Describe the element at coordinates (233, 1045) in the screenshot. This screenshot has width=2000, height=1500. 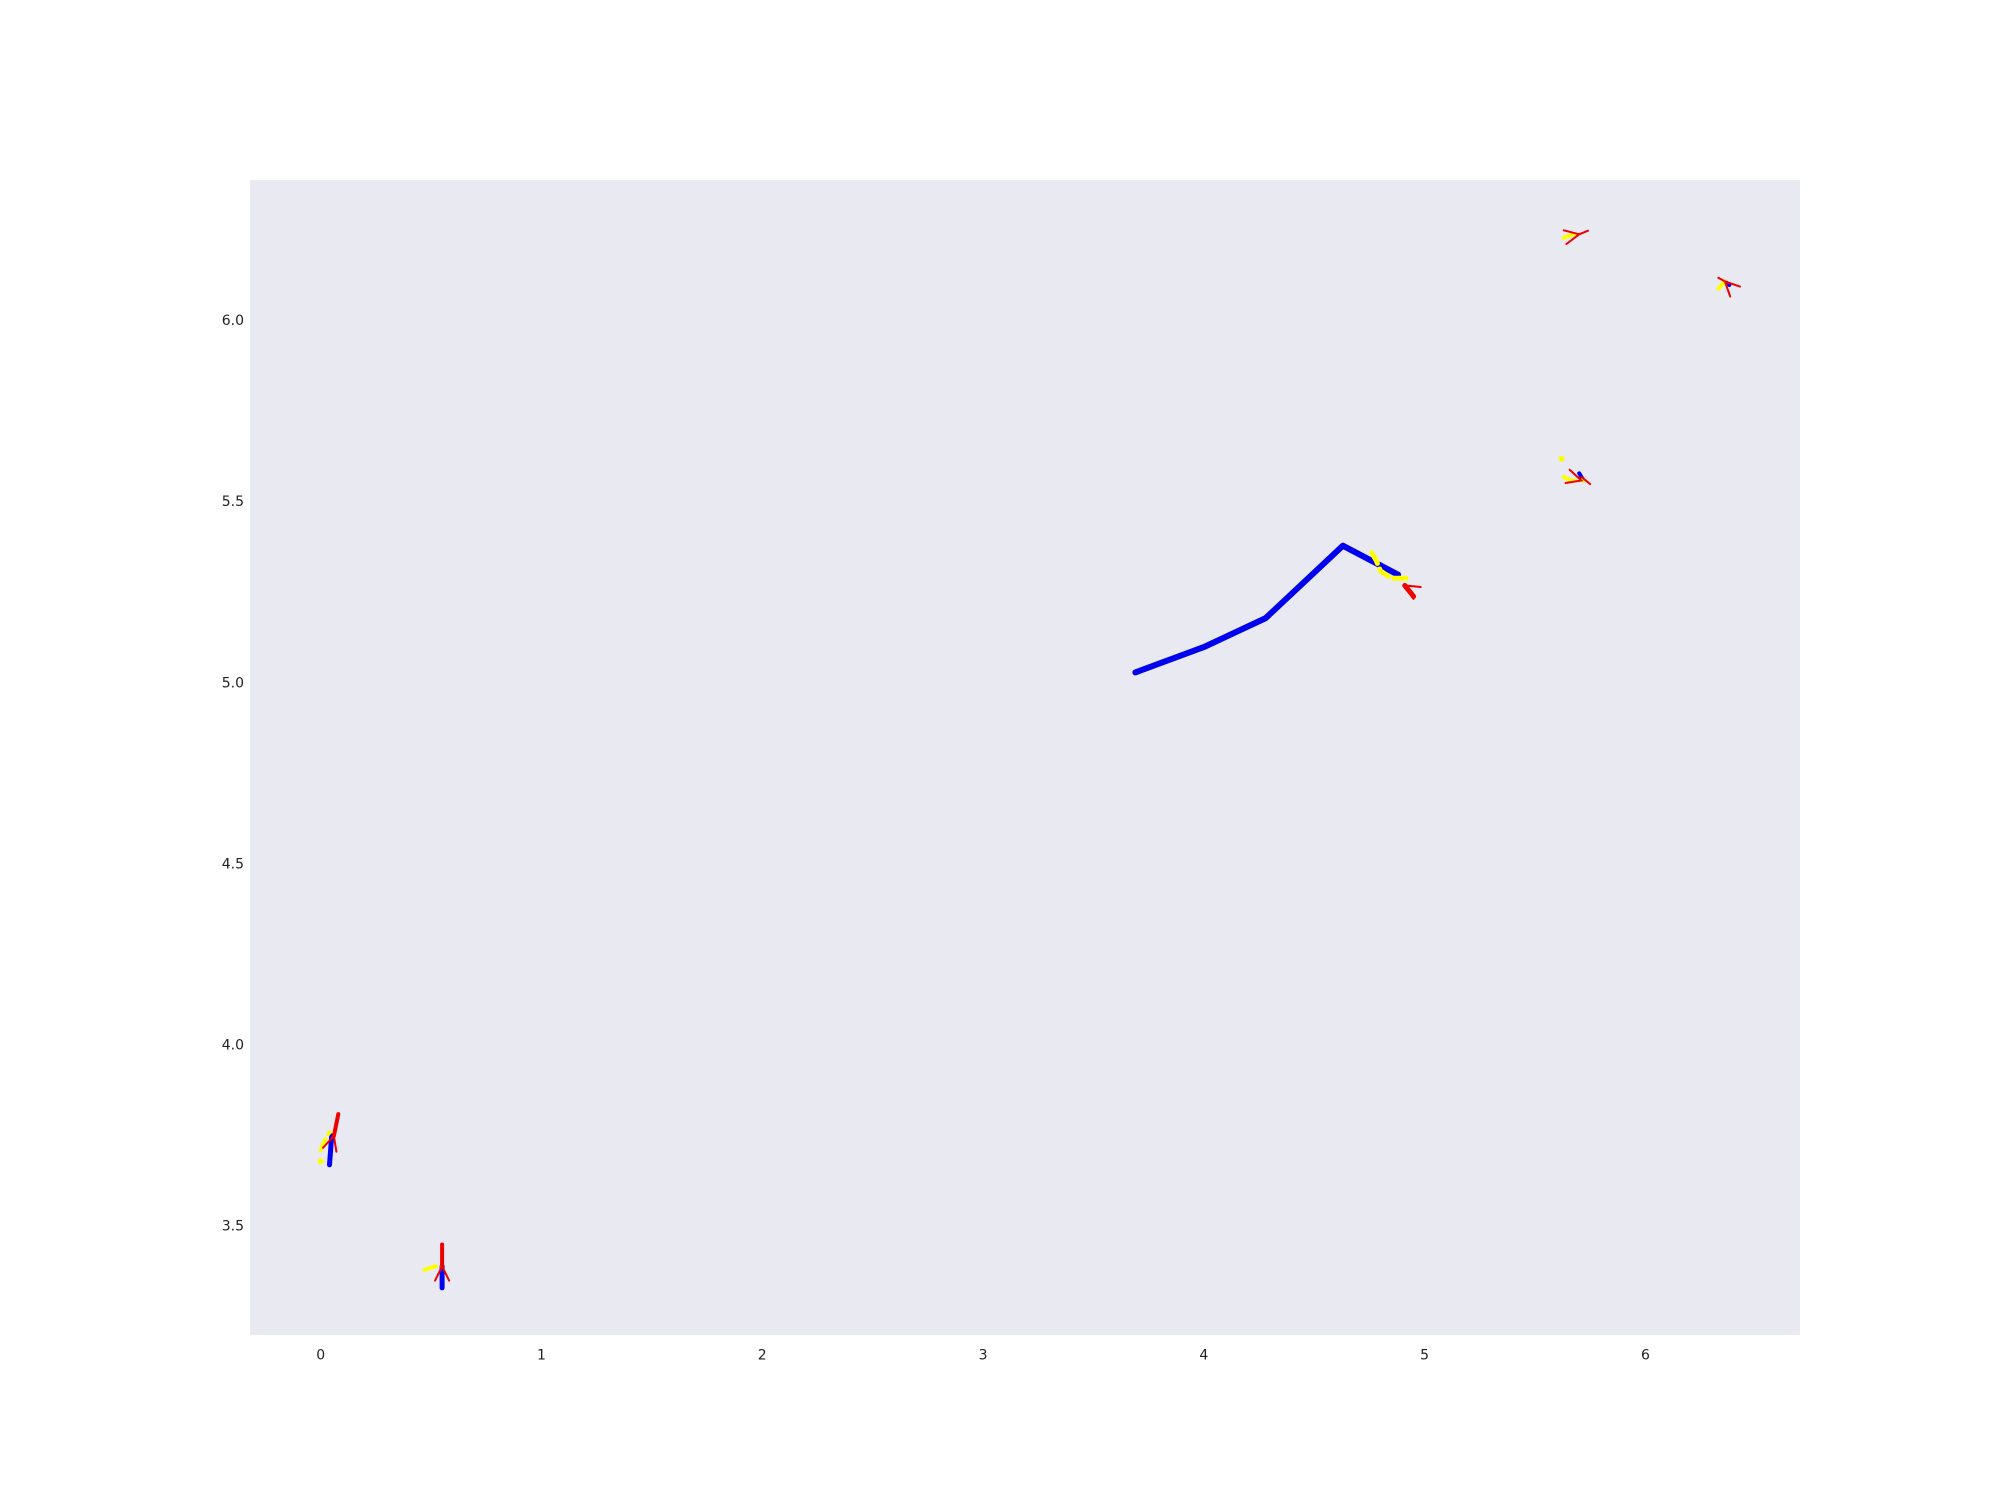
I see `y-tick-label: 4.0` at that location.